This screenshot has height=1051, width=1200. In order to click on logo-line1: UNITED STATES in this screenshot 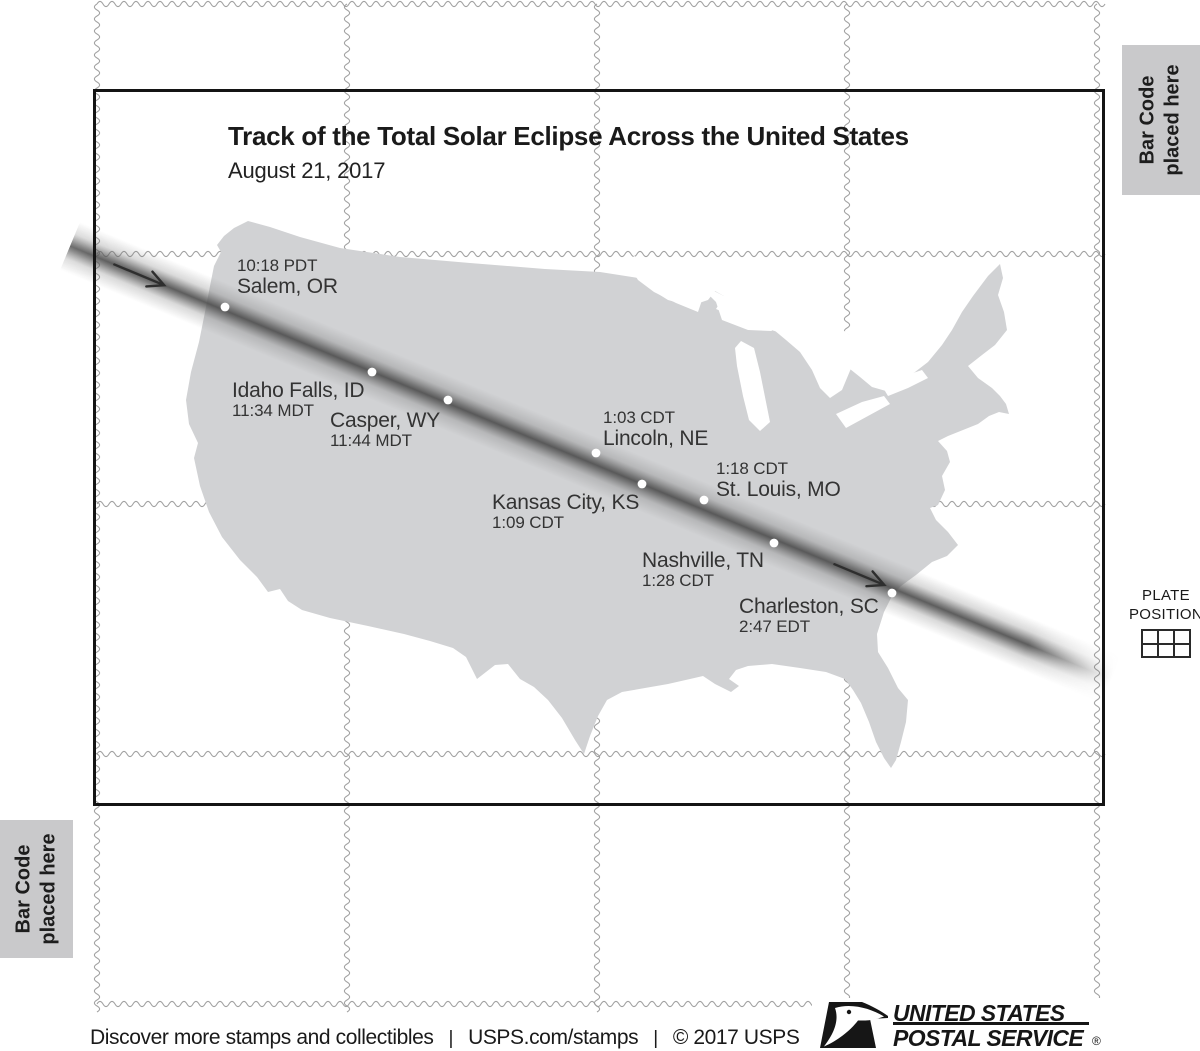, I will do `click(979, 1013)`.